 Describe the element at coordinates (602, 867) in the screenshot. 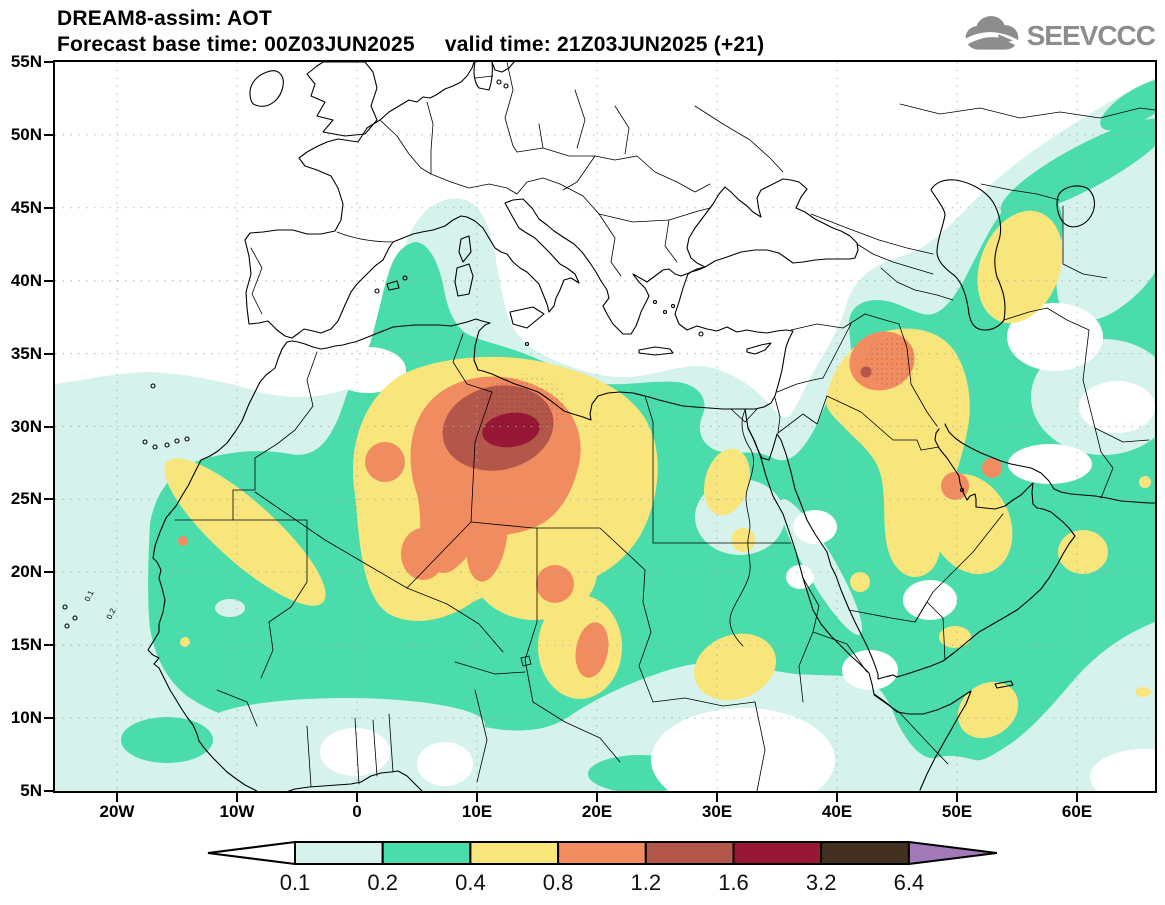

I see `aot-colorbar: 0.1 0.2 0.4 0.8 1.2 1.6 3.2 6.4` at that location.